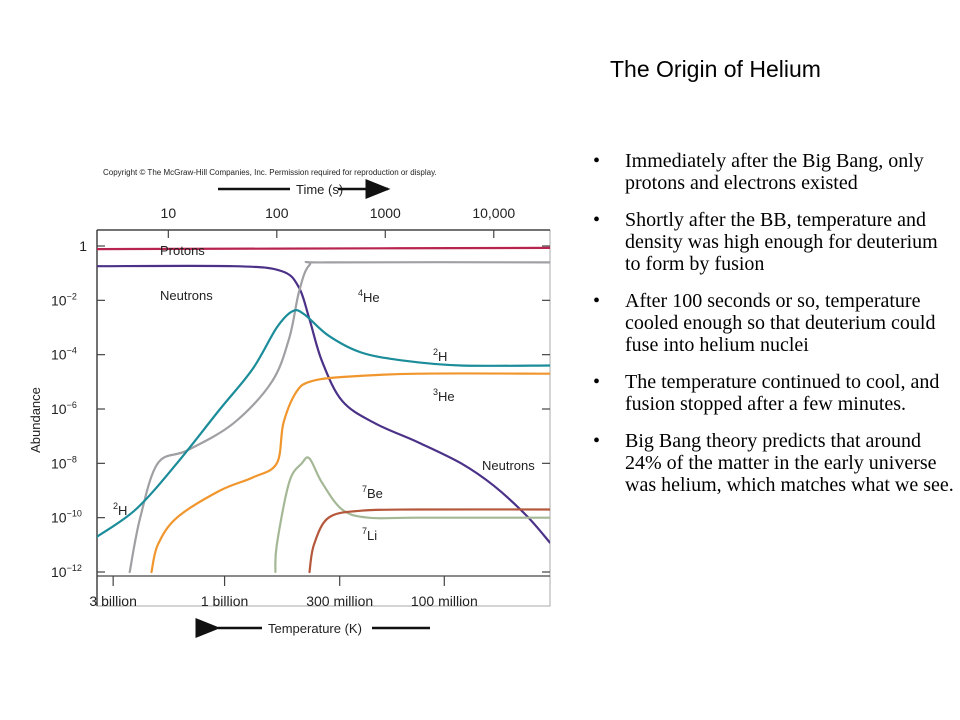 This screenshot has height=720, width=960. Describe the element at coordinates (323, 248) in the screenshot. I see `series-line-protons` at that location.